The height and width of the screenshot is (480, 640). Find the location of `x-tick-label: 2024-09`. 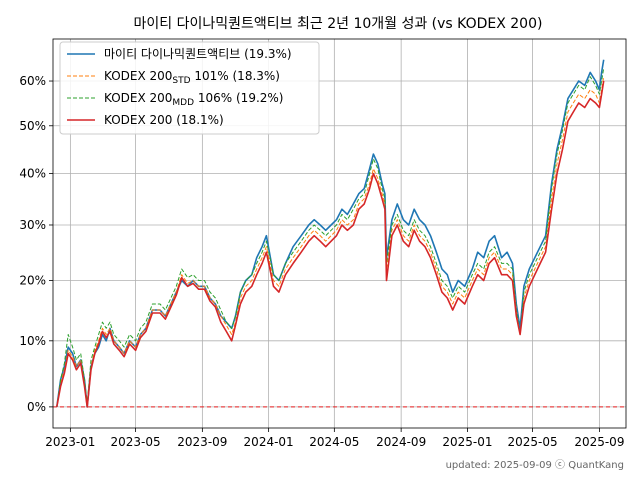

x-tick-label: 2024-09 is located at coordinates (401, 442).